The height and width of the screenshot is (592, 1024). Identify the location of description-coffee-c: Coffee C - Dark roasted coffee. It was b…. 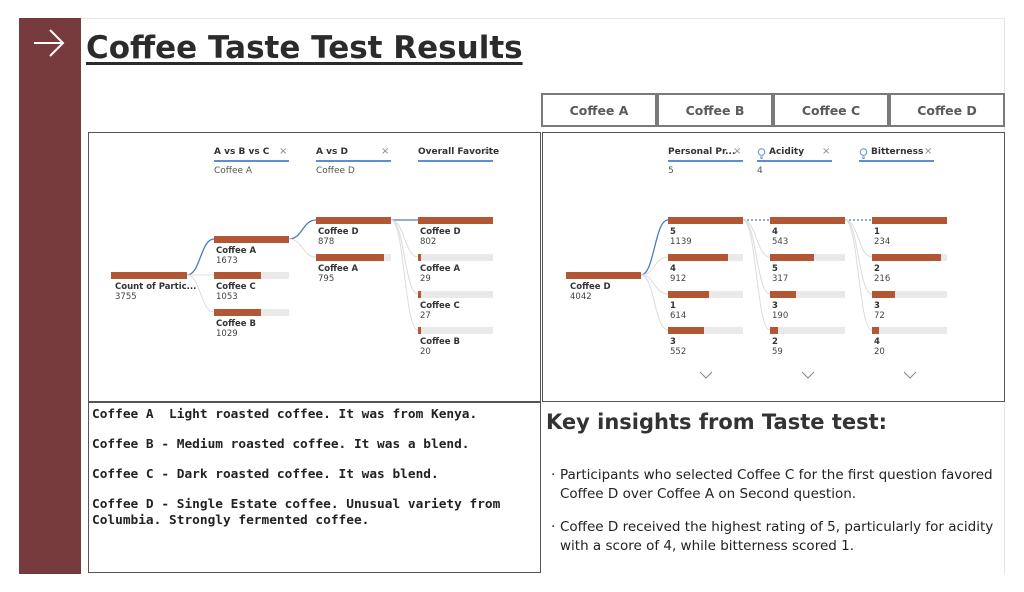
(265, 474).